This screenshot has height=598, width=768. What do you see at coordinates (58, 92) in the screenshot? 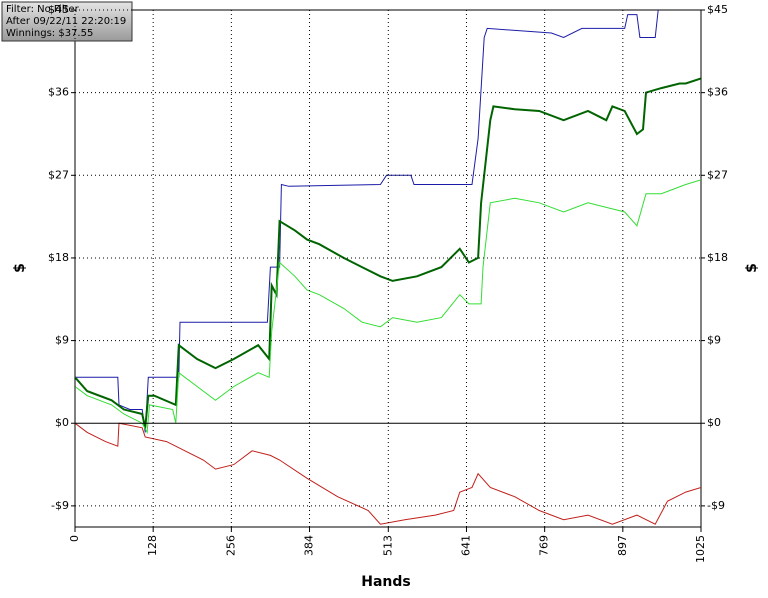
I see `y-tick-label: $36` at bounding box center [58, 92].